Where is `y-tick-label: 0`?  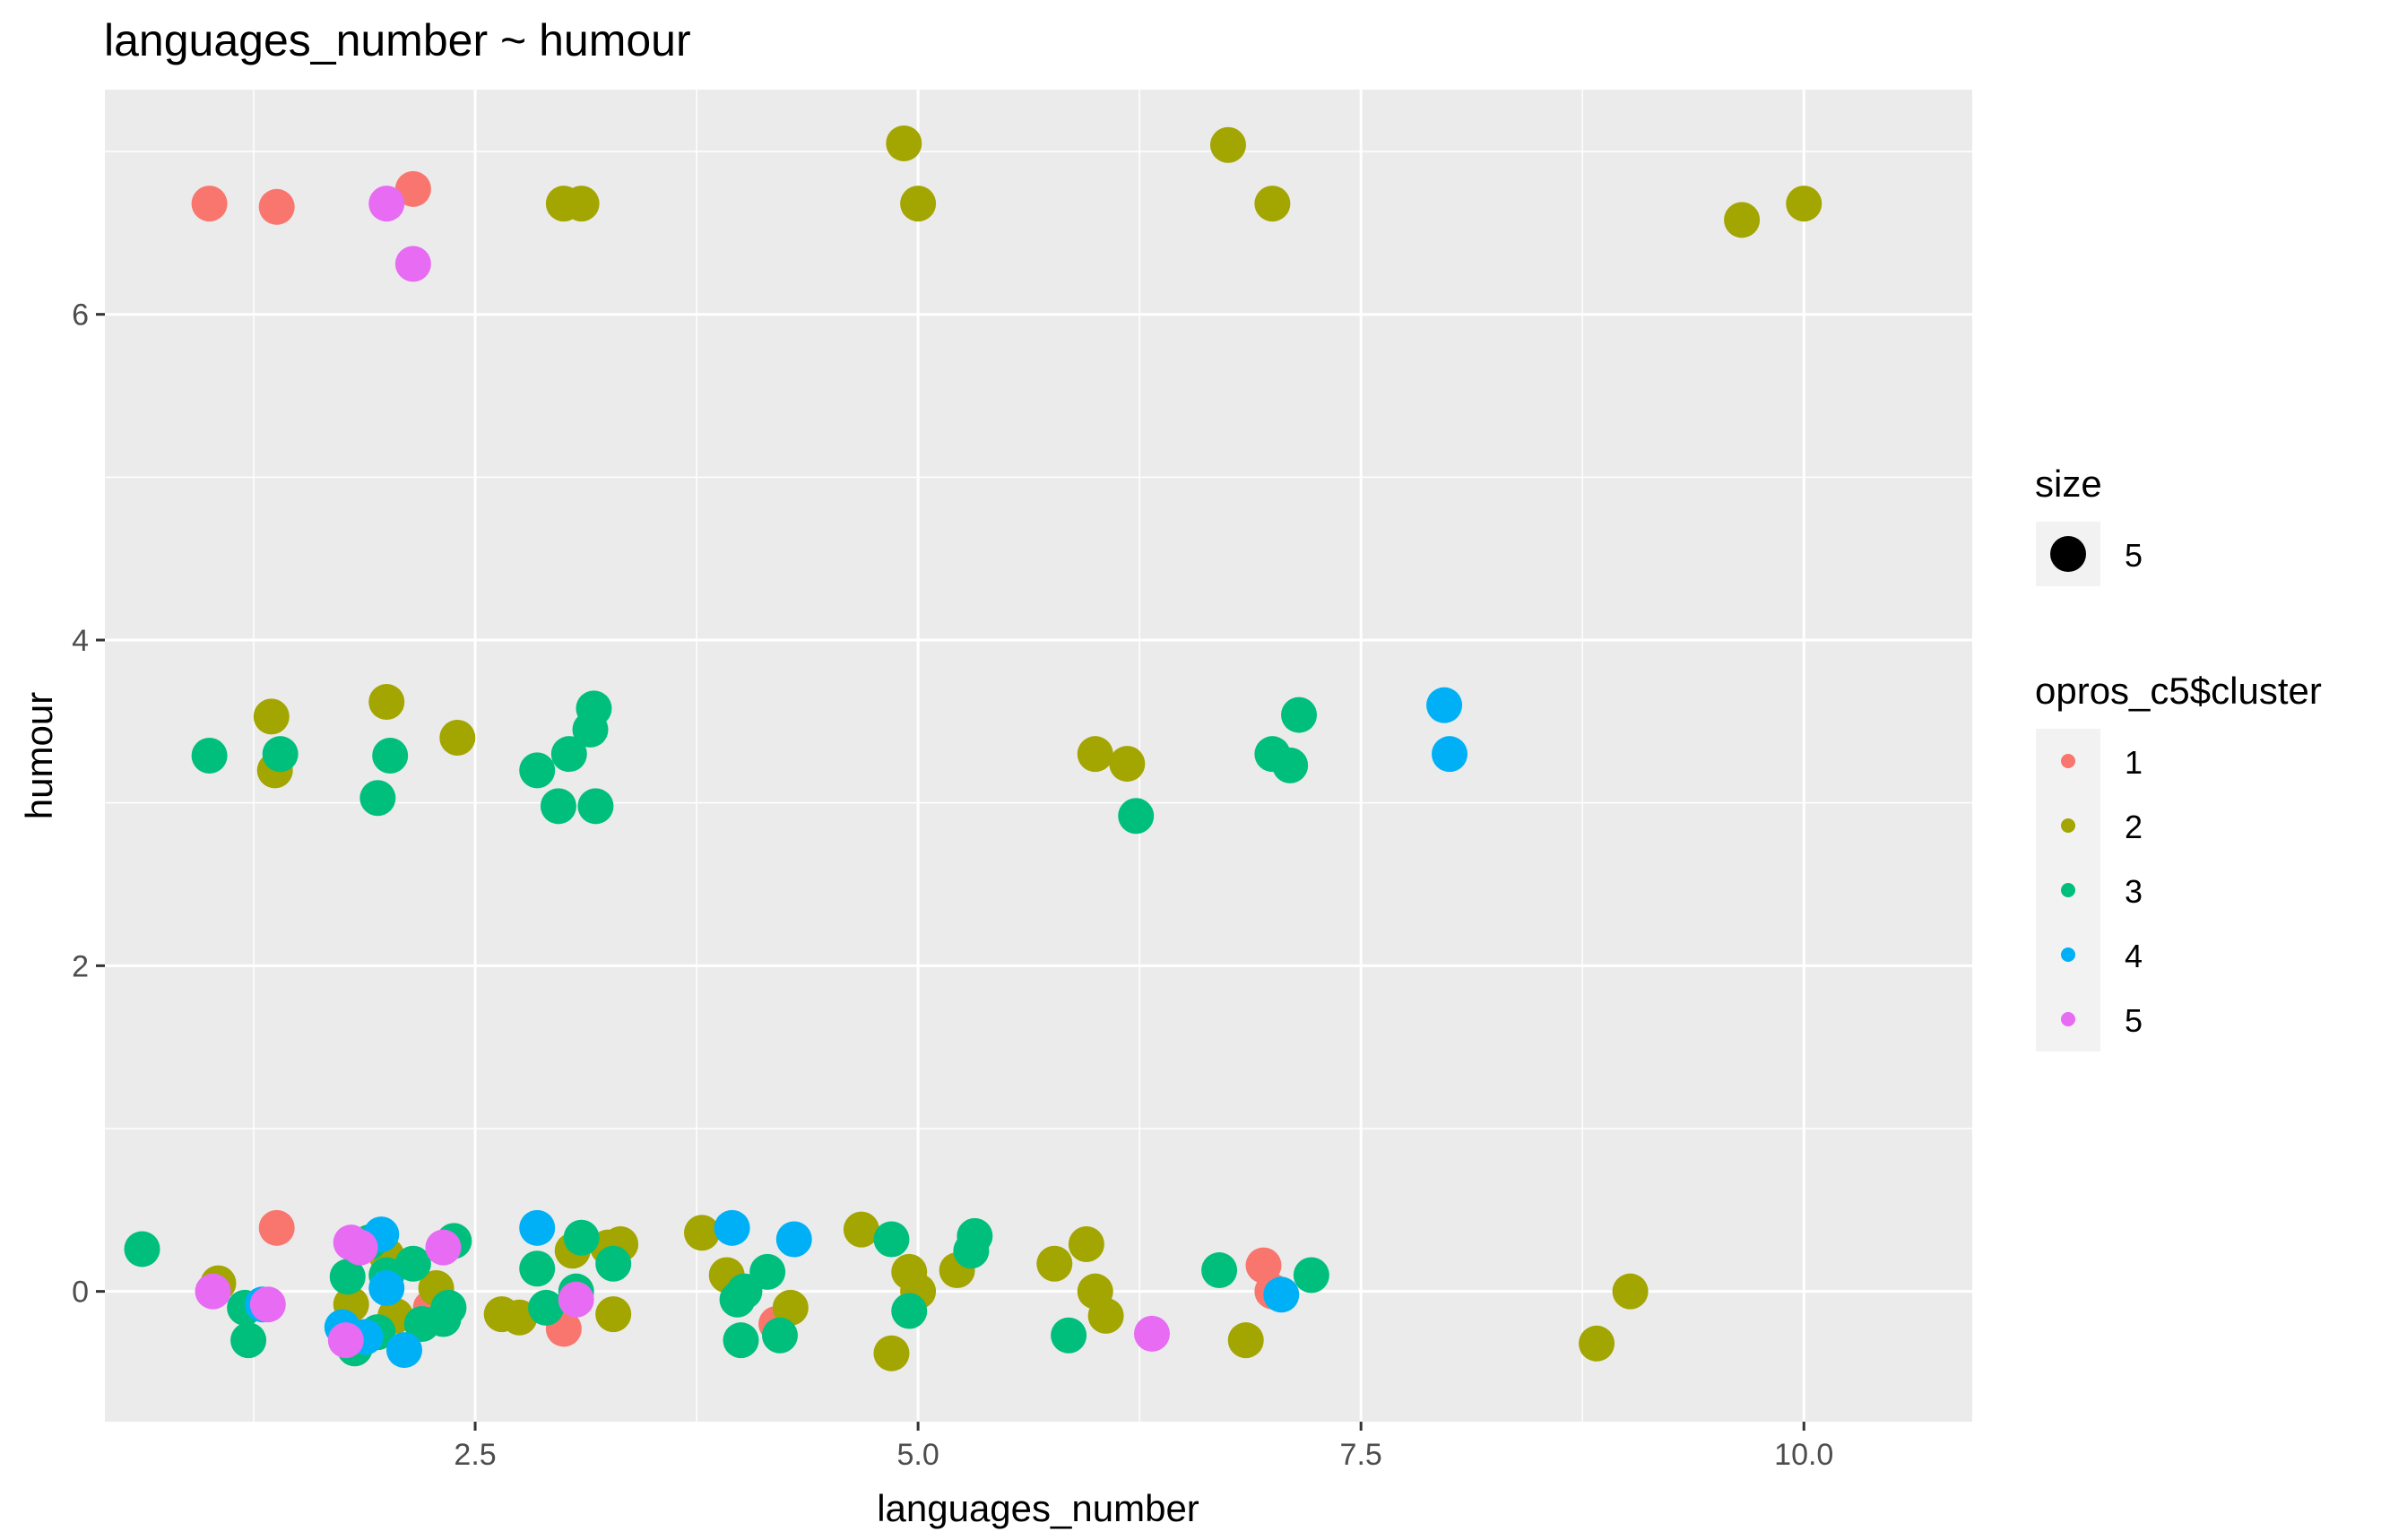
y-tick-label: 0 is located at coordinates (80, 1293).